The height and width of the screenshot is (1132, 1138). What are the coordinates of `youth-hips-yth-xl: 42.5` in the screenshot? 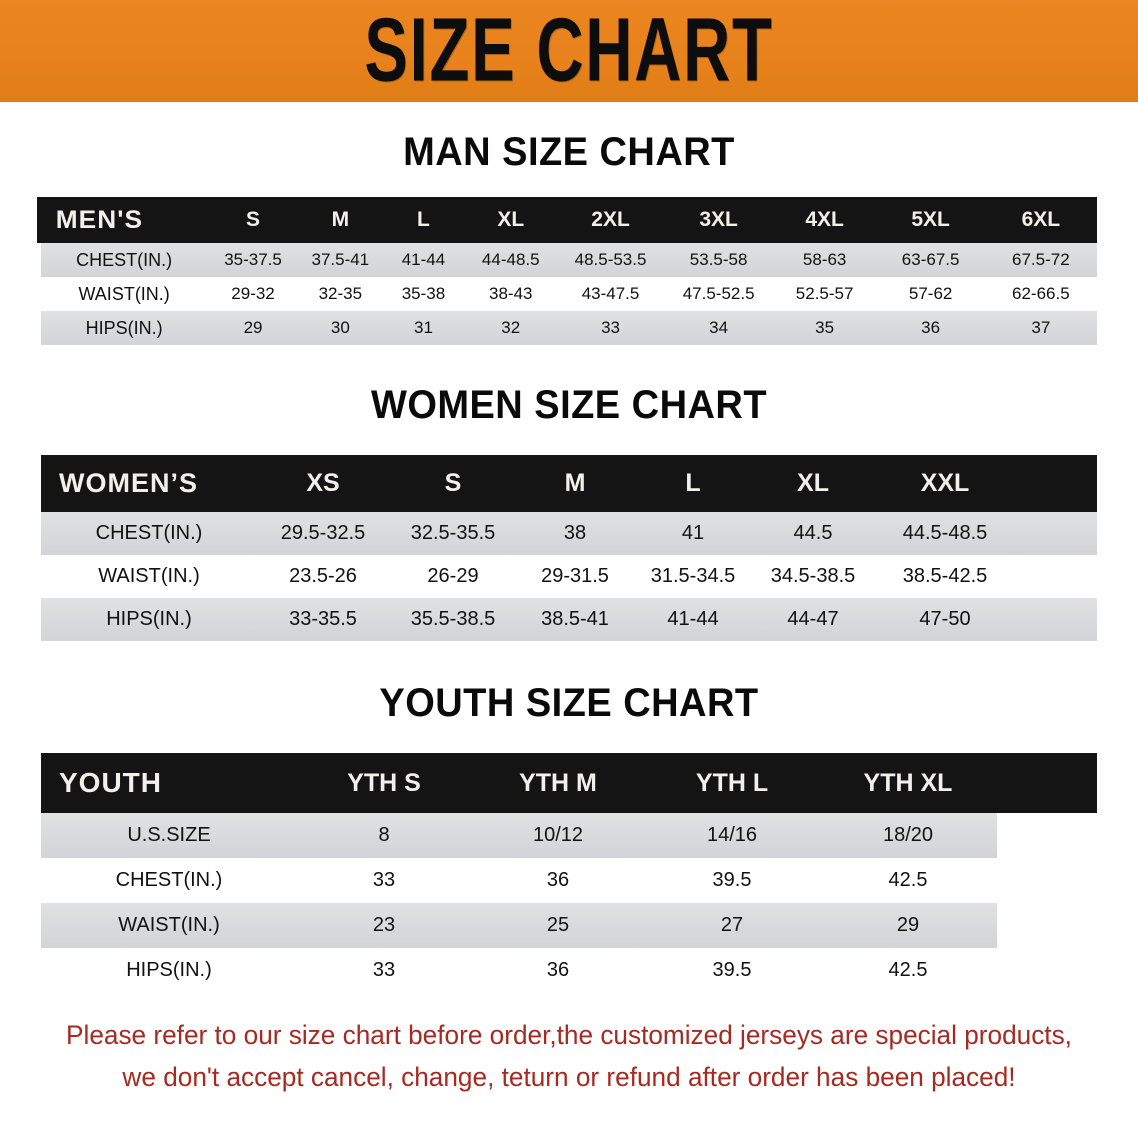 It's located at (908, 970).